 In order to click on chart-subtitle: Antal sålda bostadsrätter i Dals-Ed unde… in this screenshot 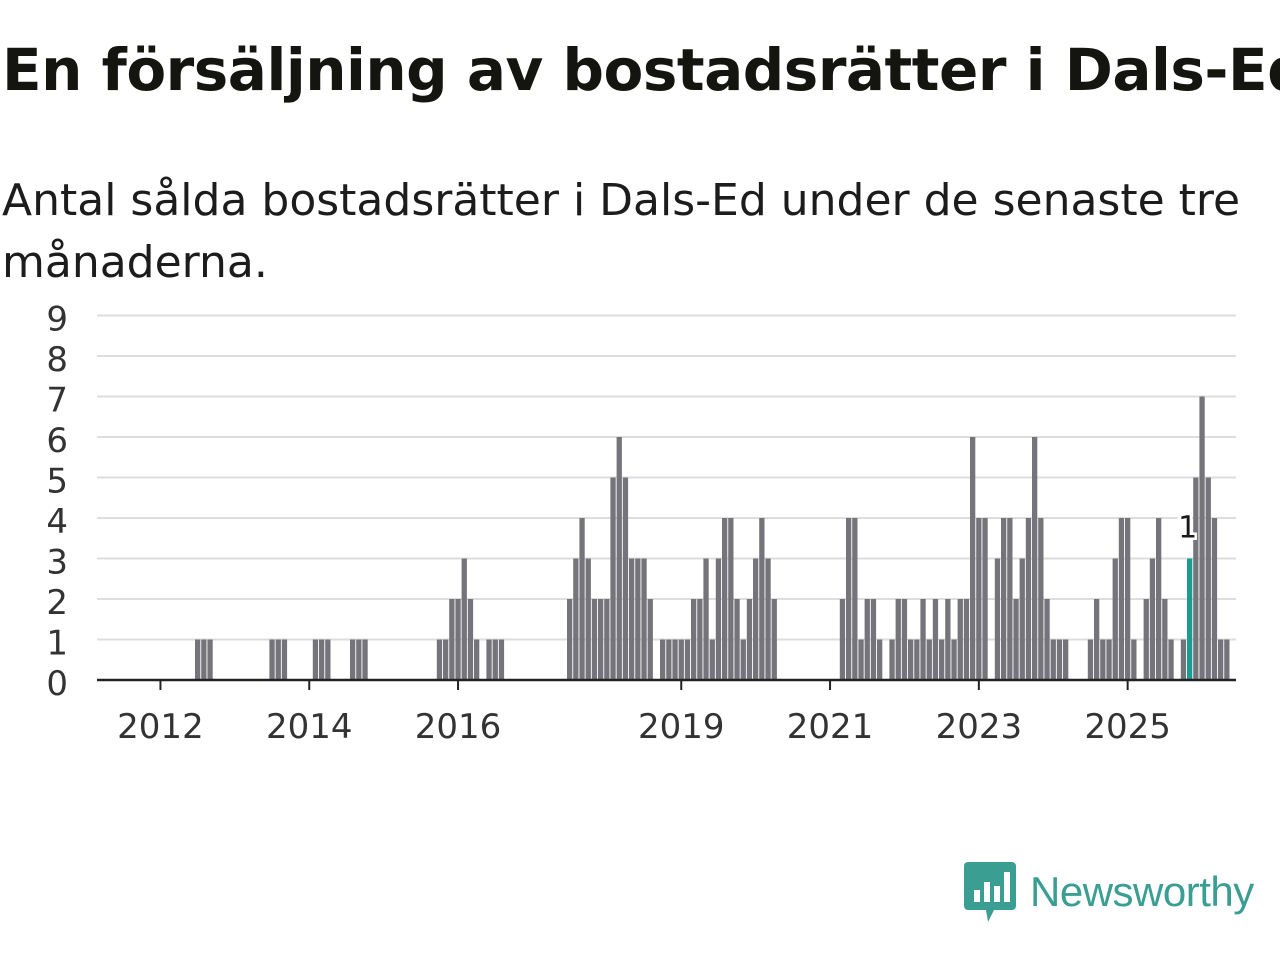, I will do `click(621, 231)`.